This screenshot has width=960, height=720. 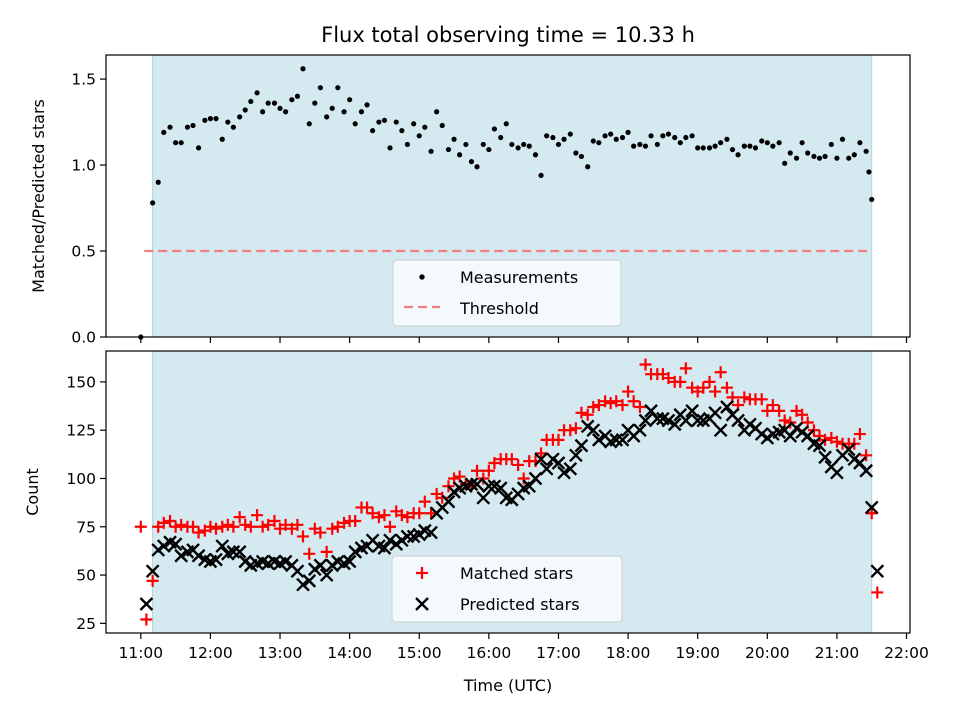 I want to click on top-y-tick-label: 0.5, so click(x=83, y=252).